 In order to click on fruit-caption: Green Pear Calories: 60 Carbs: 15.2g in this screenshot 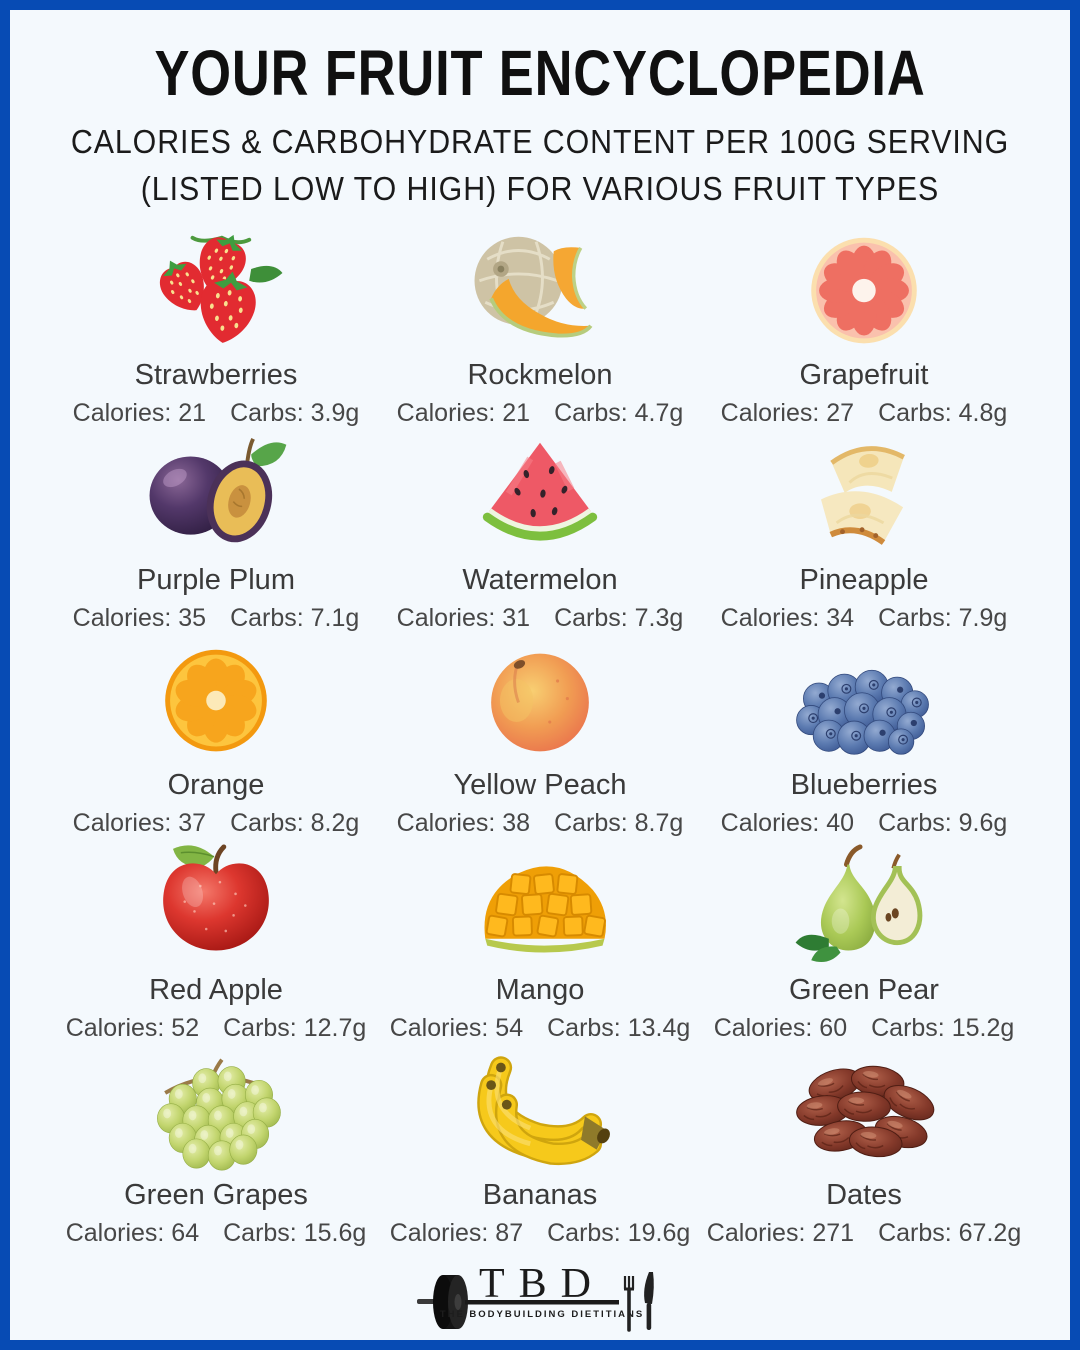, I will do `click(864, 1008)`.